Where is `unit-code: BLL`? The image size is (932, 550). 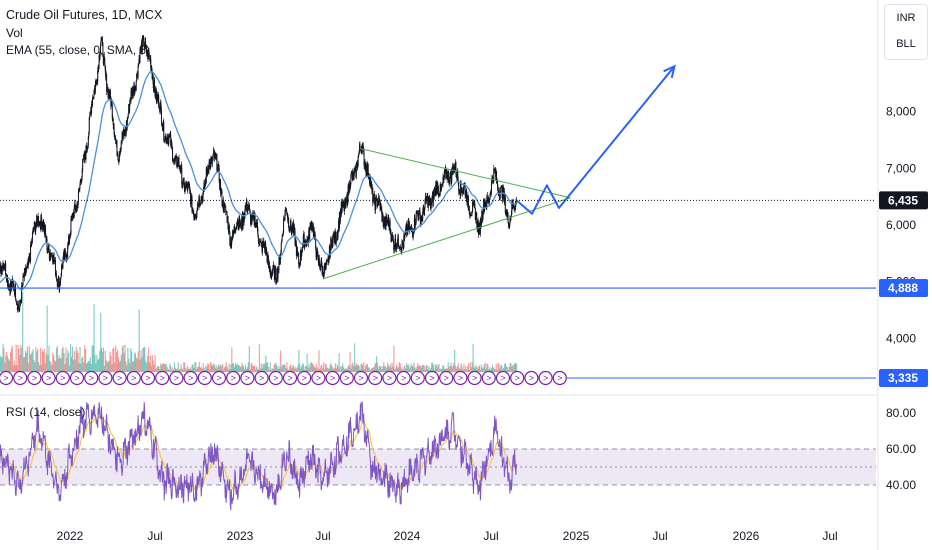
unit-code: BLL is located at coordinates (906, 44).